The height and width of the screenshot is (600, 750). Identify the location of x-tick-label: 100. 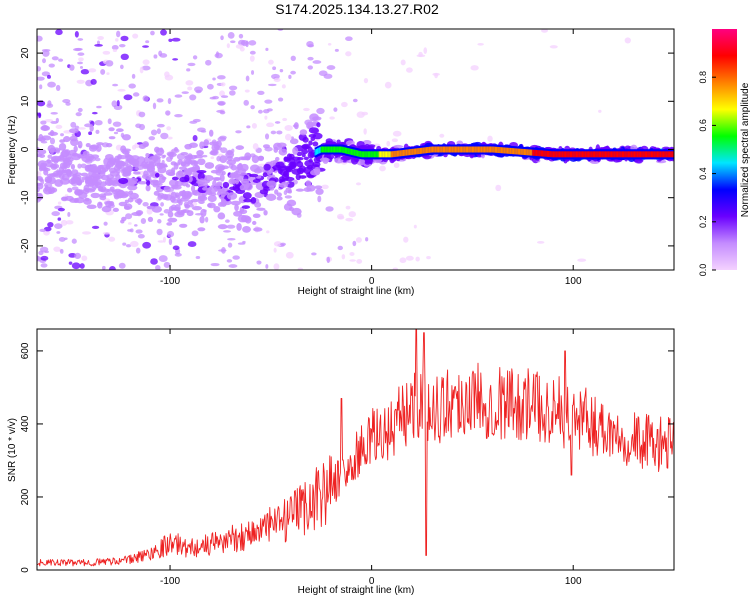
(573, 281).